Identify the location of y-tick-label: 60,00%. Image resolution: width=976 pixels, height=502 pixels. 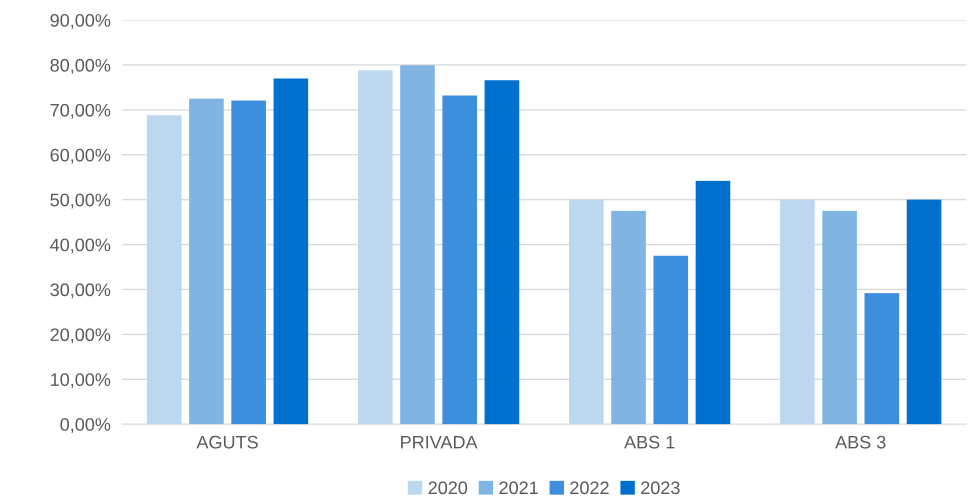
(80, 156).